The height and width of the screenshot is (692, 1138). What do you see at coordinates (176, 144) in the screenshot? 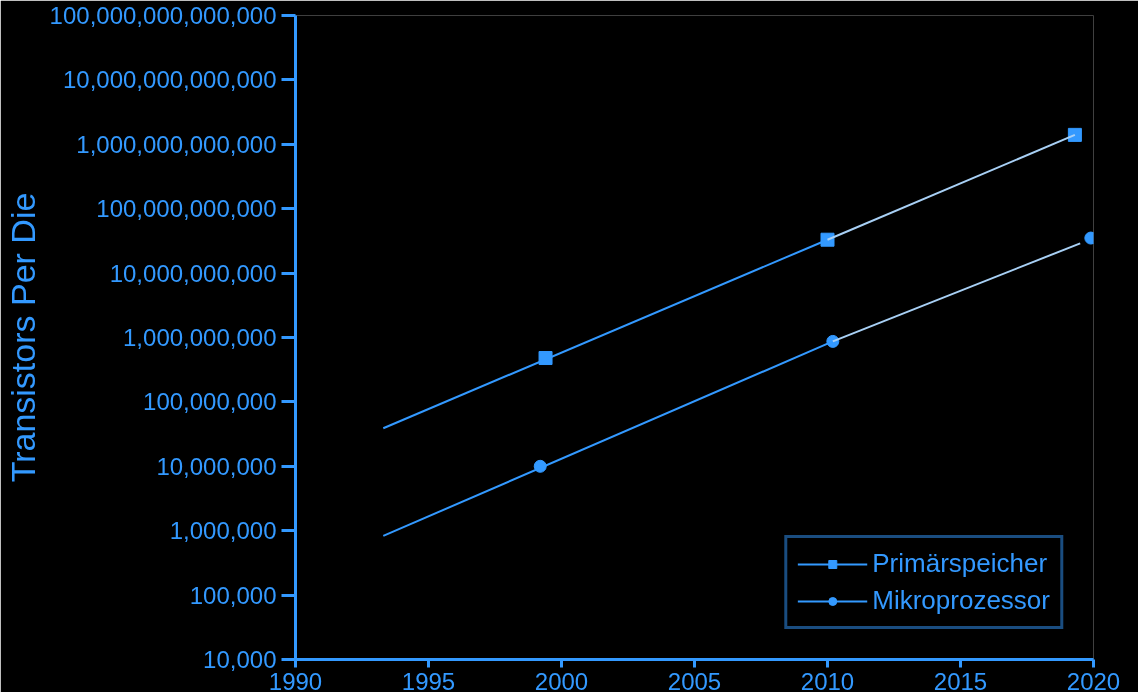
I see `y-tick-label: 1,000,000,000,000` at bounding box center [176, 144].